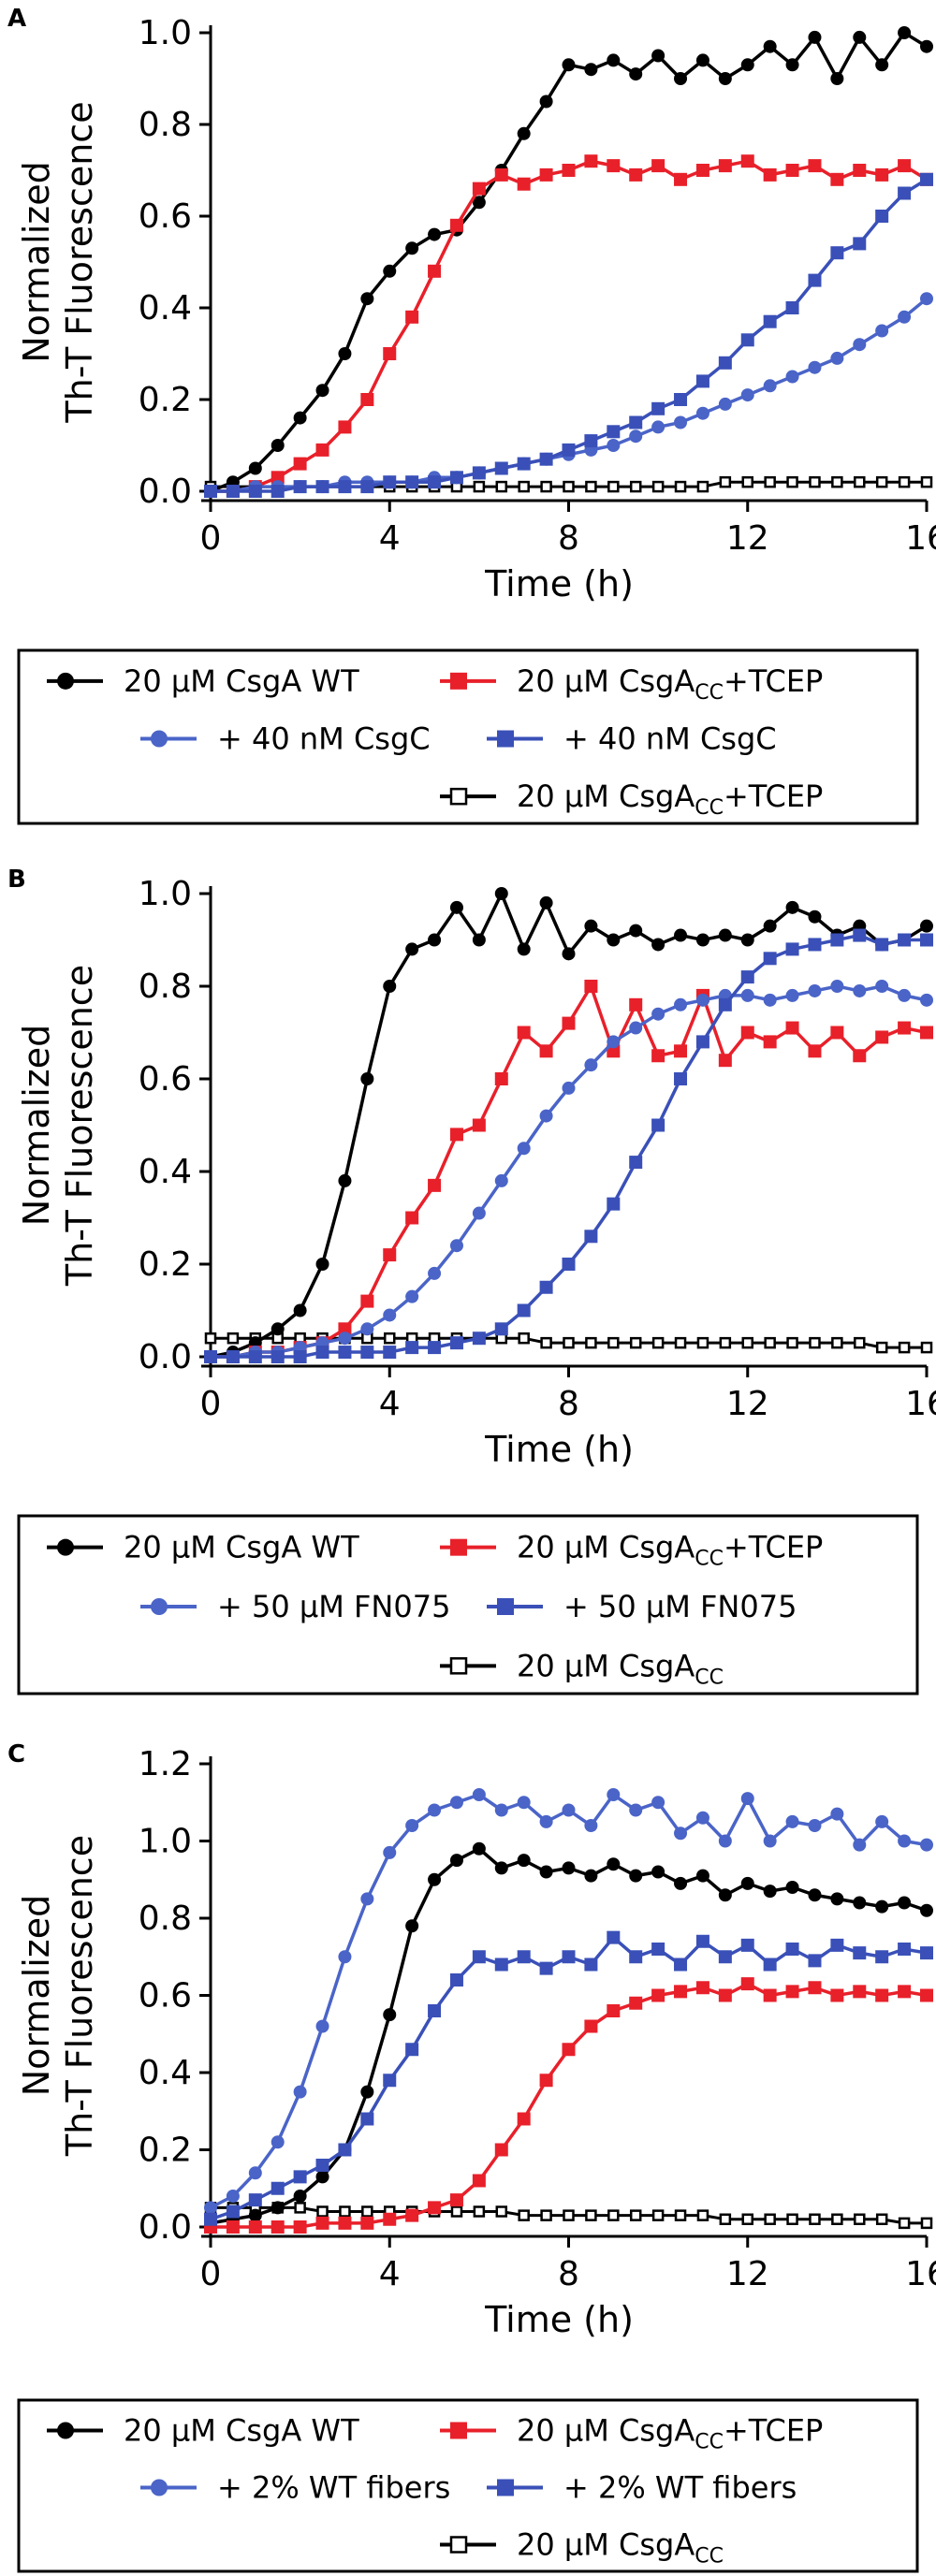 The width and height of the screenshot is (936, 2576). Describe the element at coordinates (569, 261) in the screenshot. I see `series-line` at that location.